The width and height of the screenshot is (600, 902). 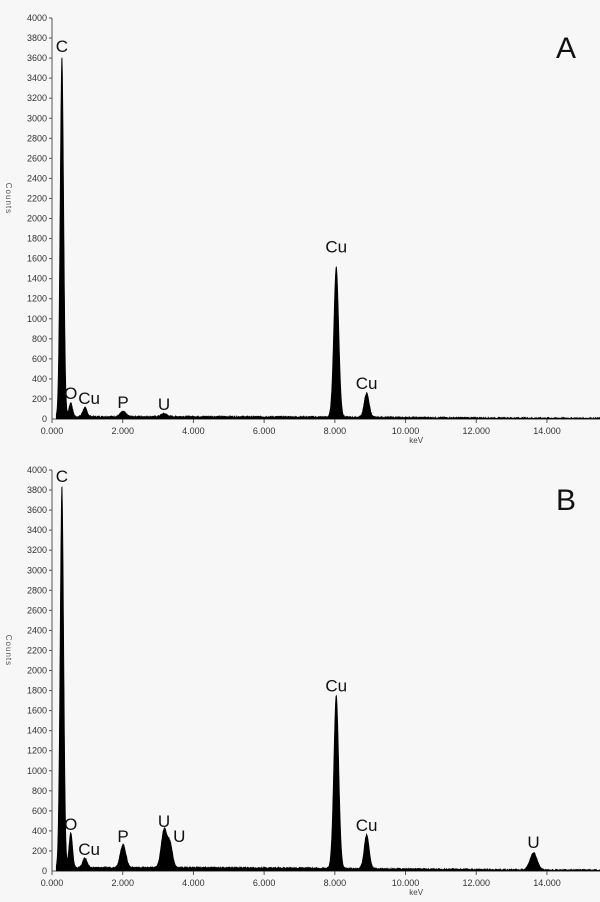 What do you see at coordinates (566, 500) in the screenshot?
I see `panel-label: B` at bounding box center [566, 500].